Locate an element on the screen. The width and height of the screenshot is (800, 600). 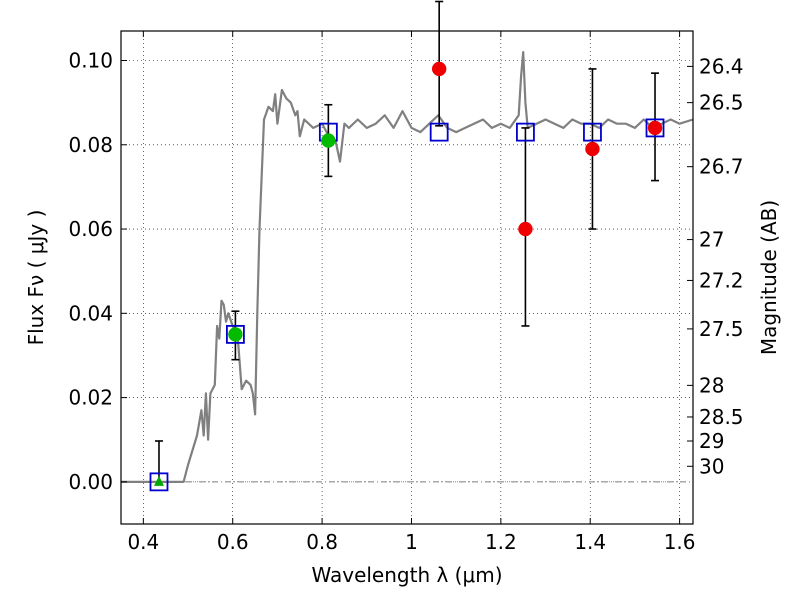
y-tick-label: 0.04 is located at coordinates (90, 313).